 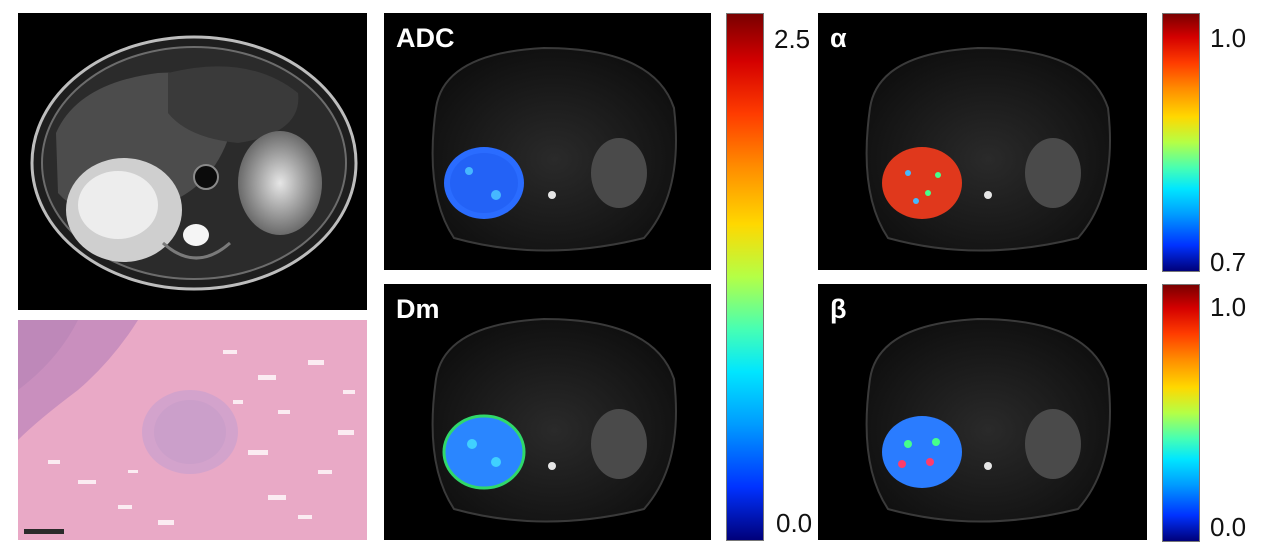 What do you see at coordinates (982, 412) in the screenshot?
I see `beta-map: β` at bounding box center [982, 412].